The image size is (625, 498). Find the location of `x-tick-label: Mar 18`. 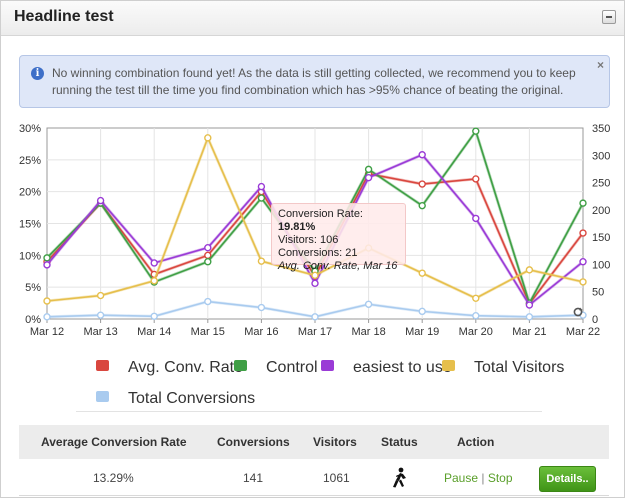

x-tick-label: Mar 18 is located at coordinates (368, 332).